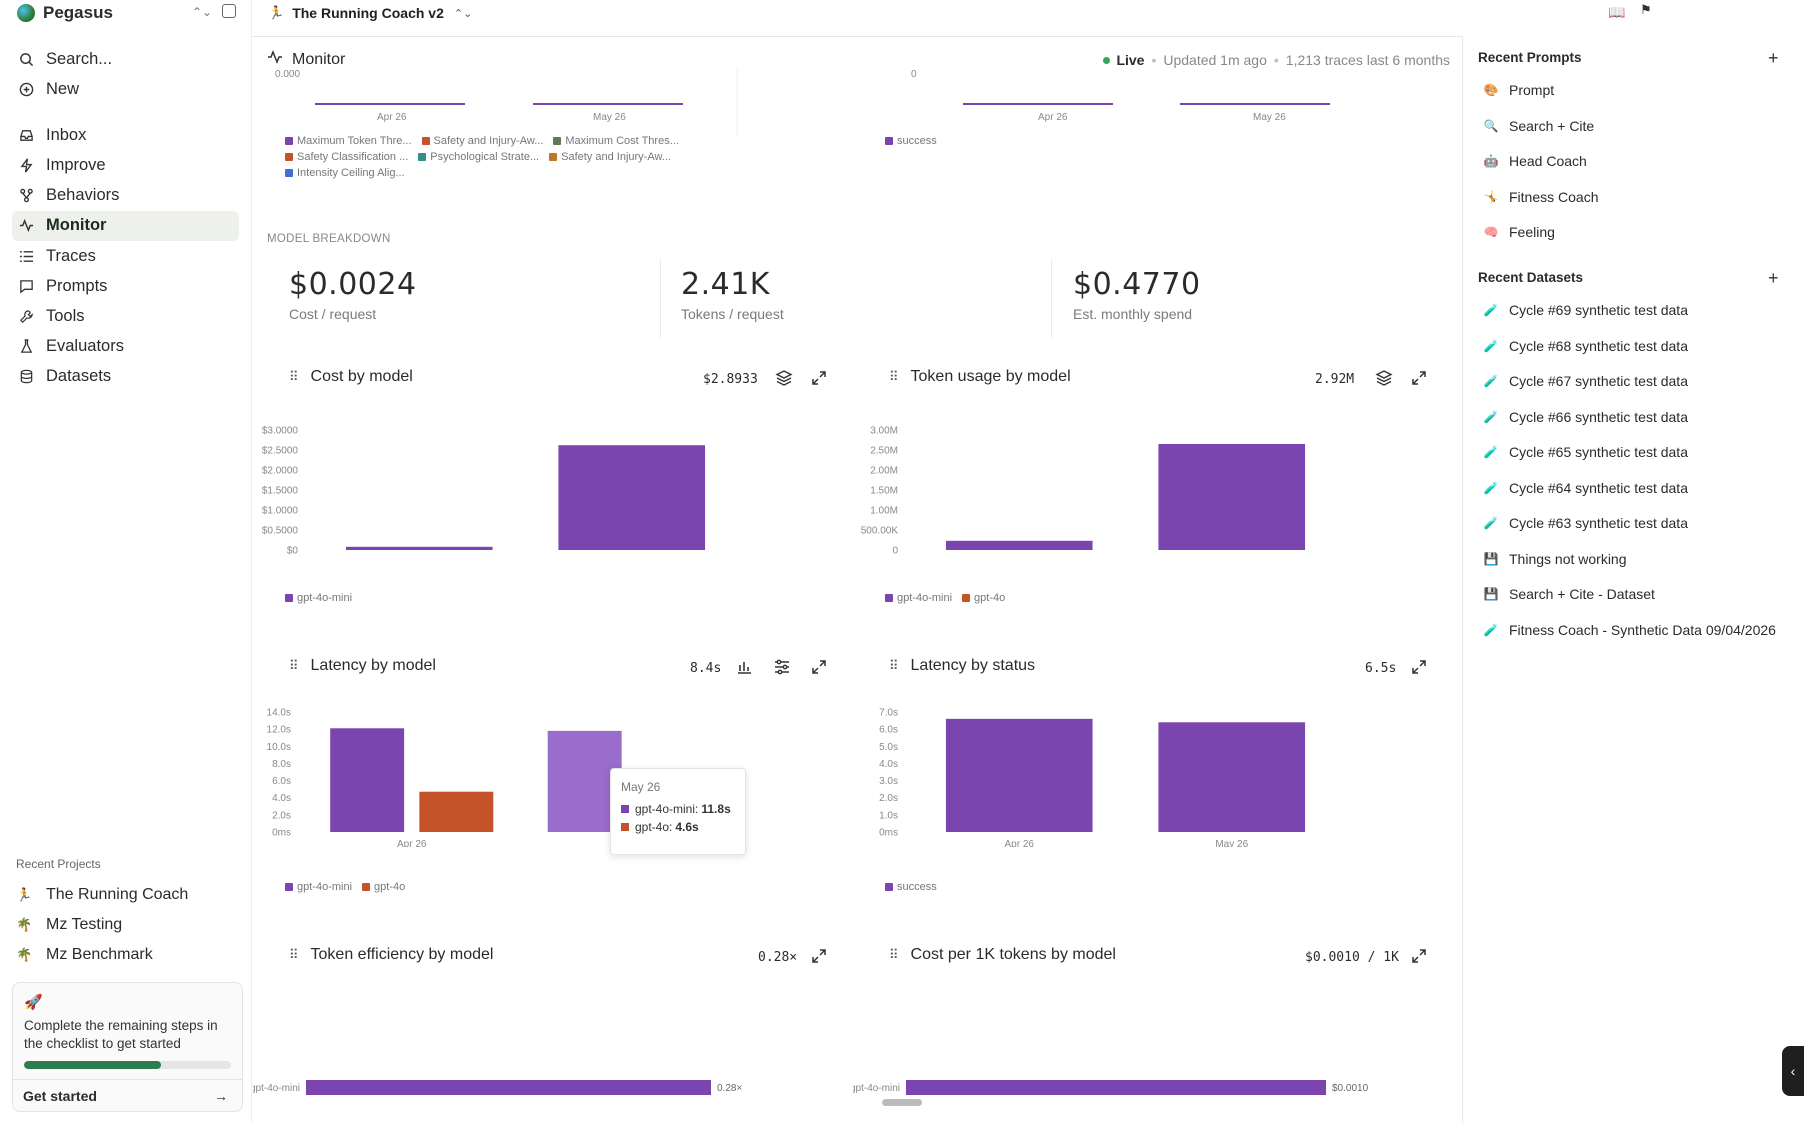  Describe the element at coordinates (125, 317) in the screenshot. I see `nav-tools: Tools` at that location.